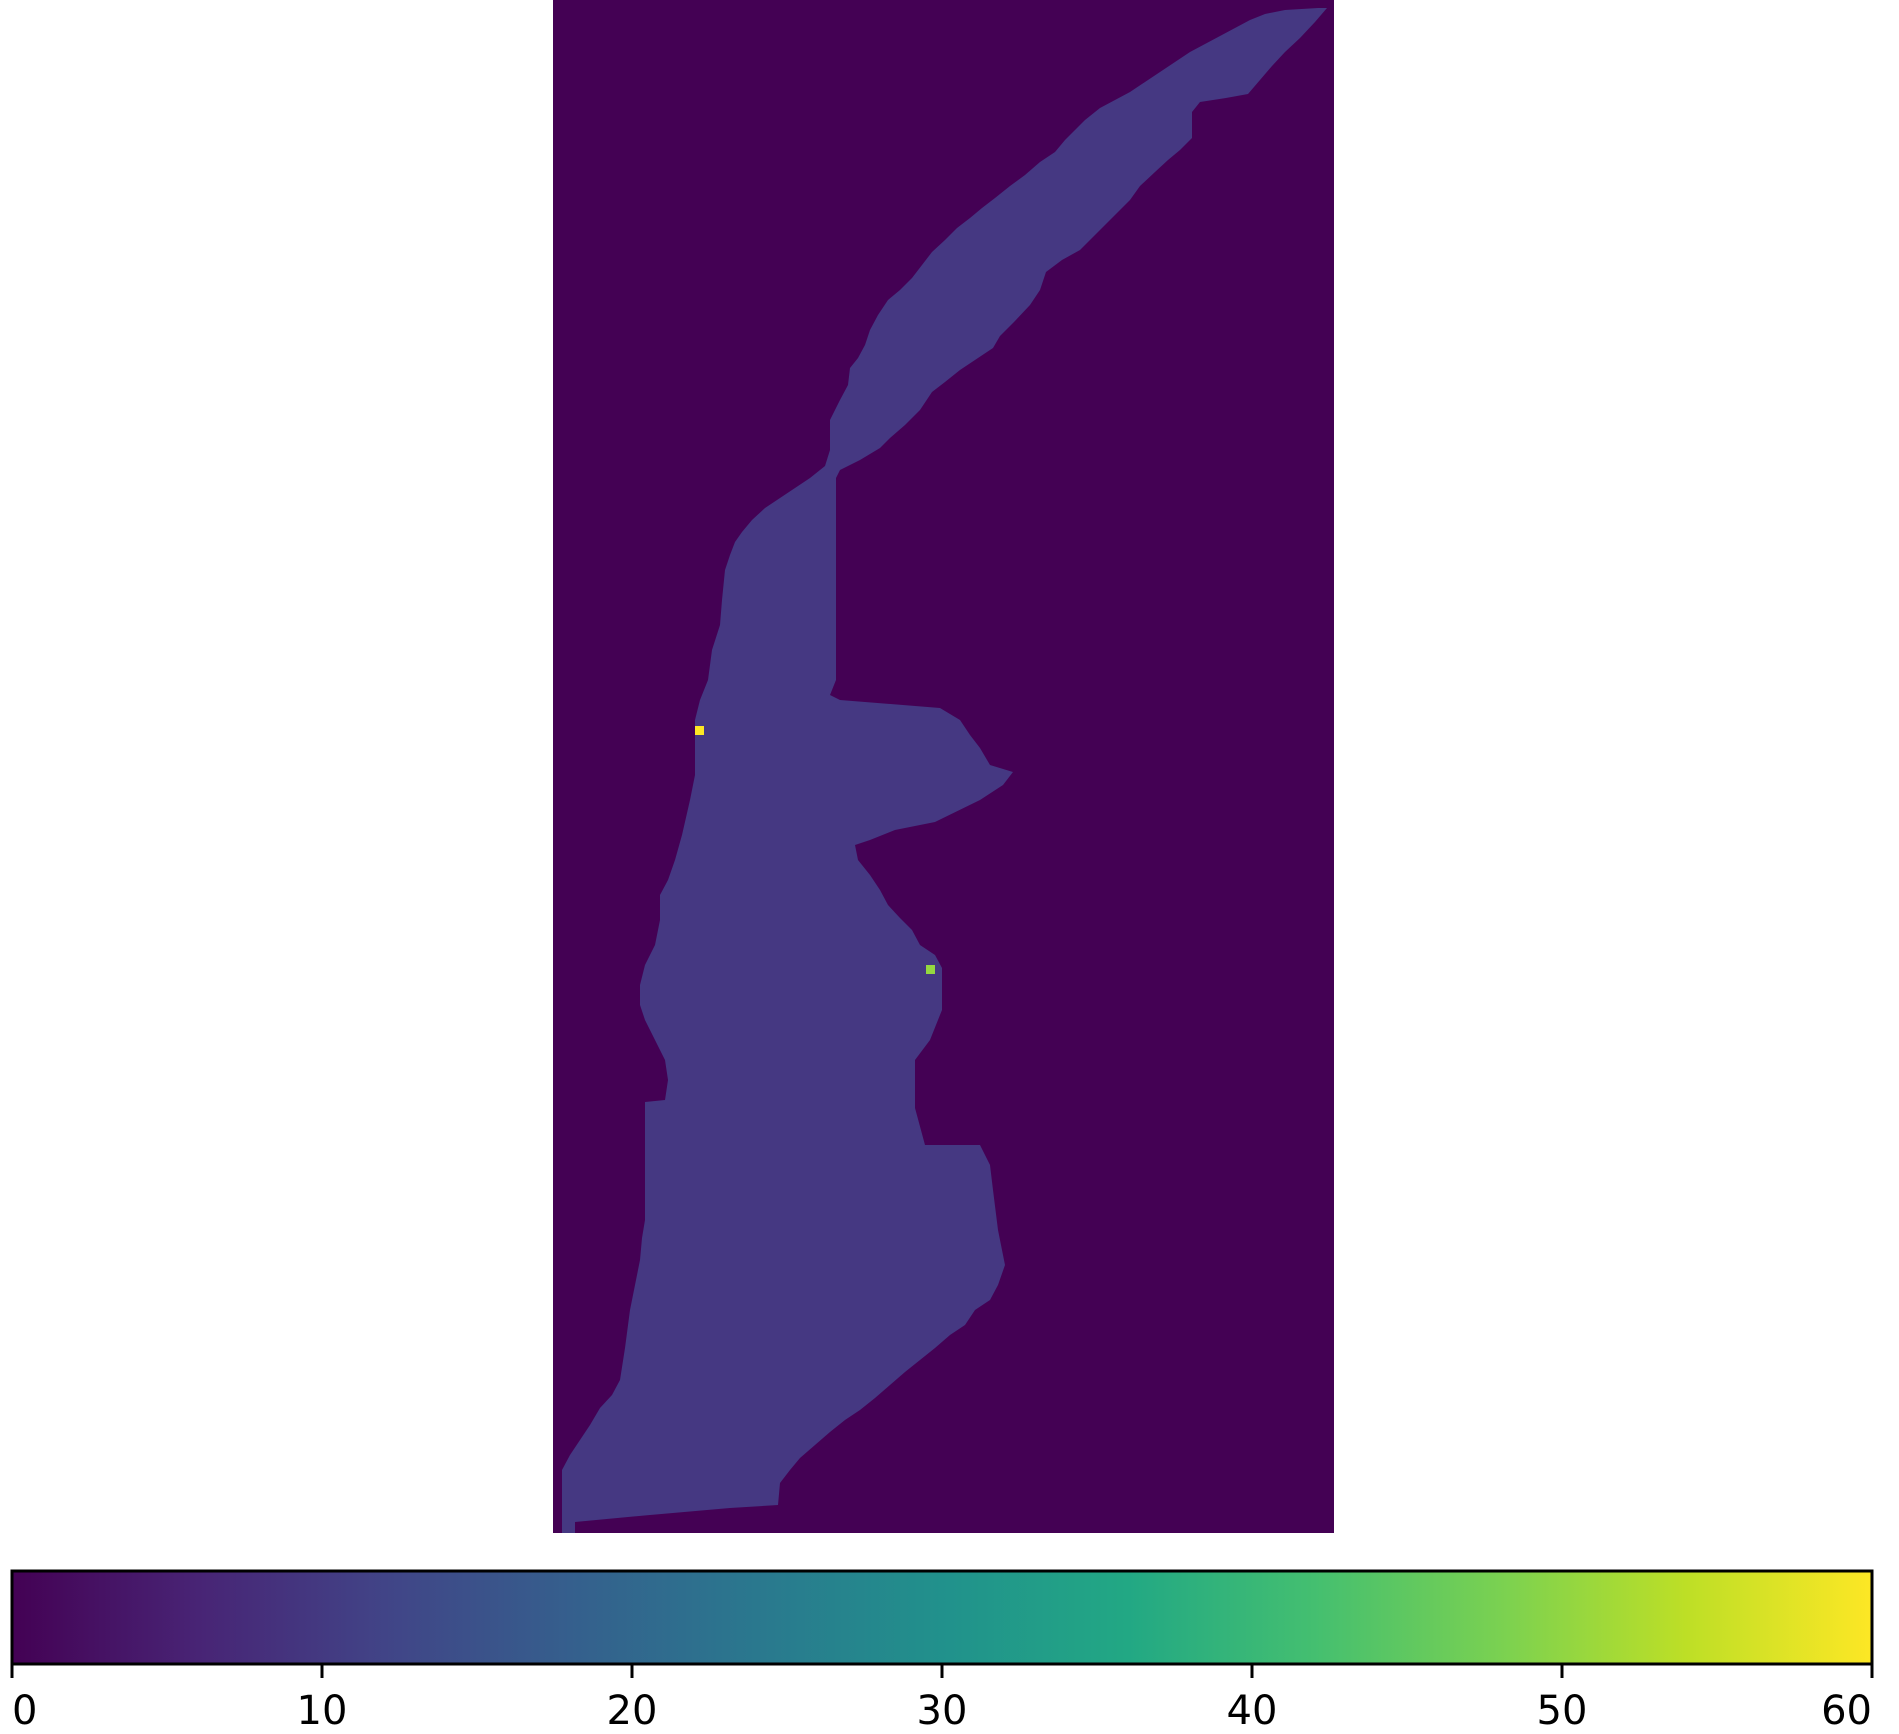  Describe the element at coordinates (930, 969) in the screenshot. I see `heatmap-cell-high` at that location.